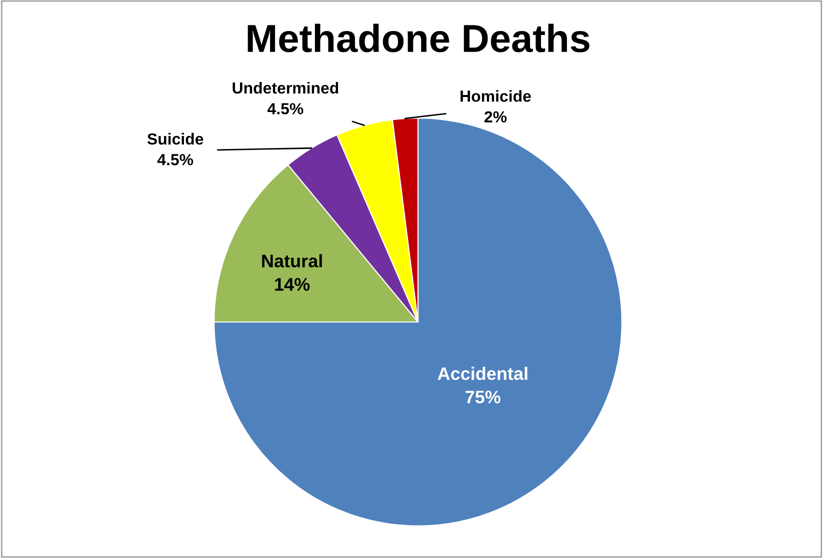 The width and height of the screenshot is (823, 558). I want to click on slice-label: Suicide, so click(175, 138).